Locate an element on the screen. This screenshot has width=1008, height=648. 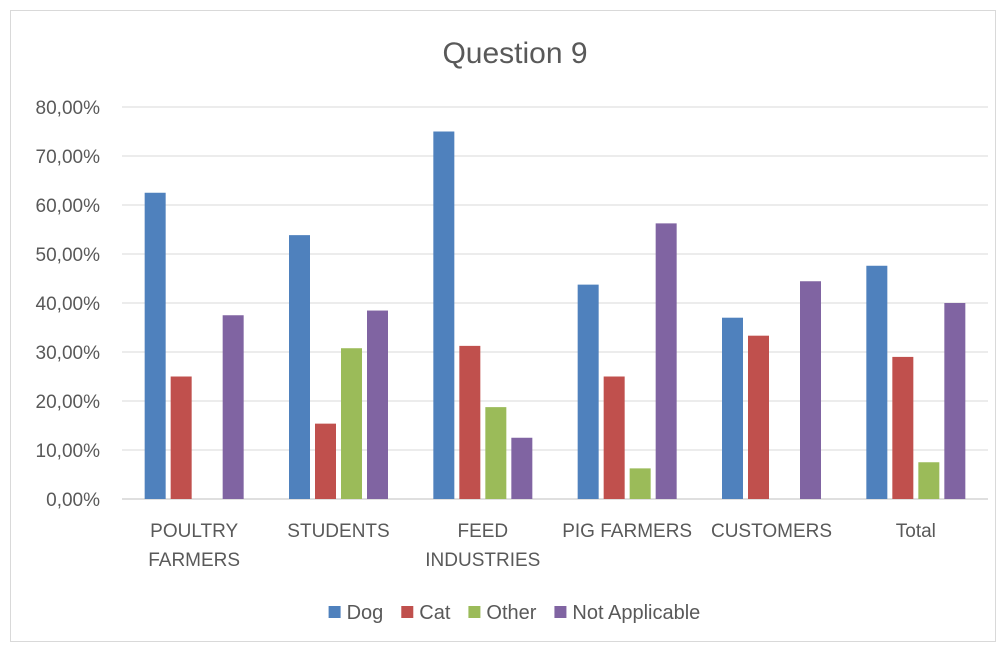
x-category-label: STUDENTS is located at coordinates (338, 531).